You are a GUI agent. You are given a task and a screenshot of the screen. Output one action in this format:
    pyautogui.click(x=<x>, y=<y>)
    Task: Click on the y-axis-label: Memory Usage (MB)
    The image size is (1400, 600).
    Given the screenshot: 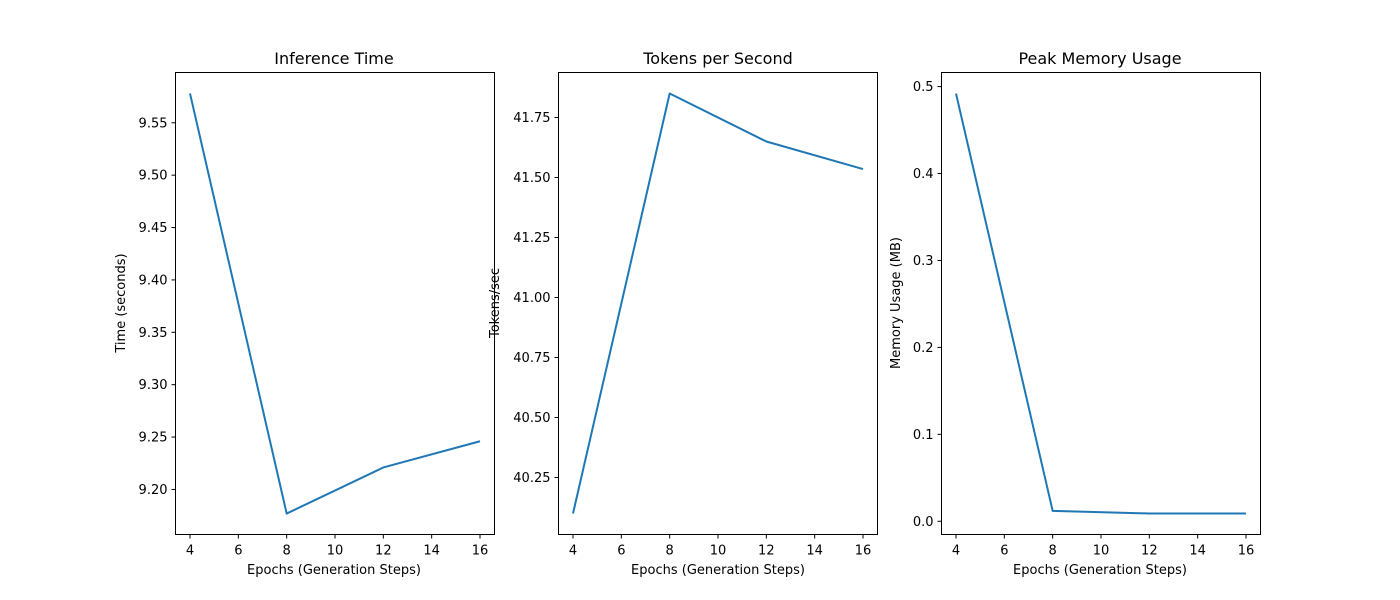 What is the action you would take?
    pyautogui.click(x=896, y=303)
    